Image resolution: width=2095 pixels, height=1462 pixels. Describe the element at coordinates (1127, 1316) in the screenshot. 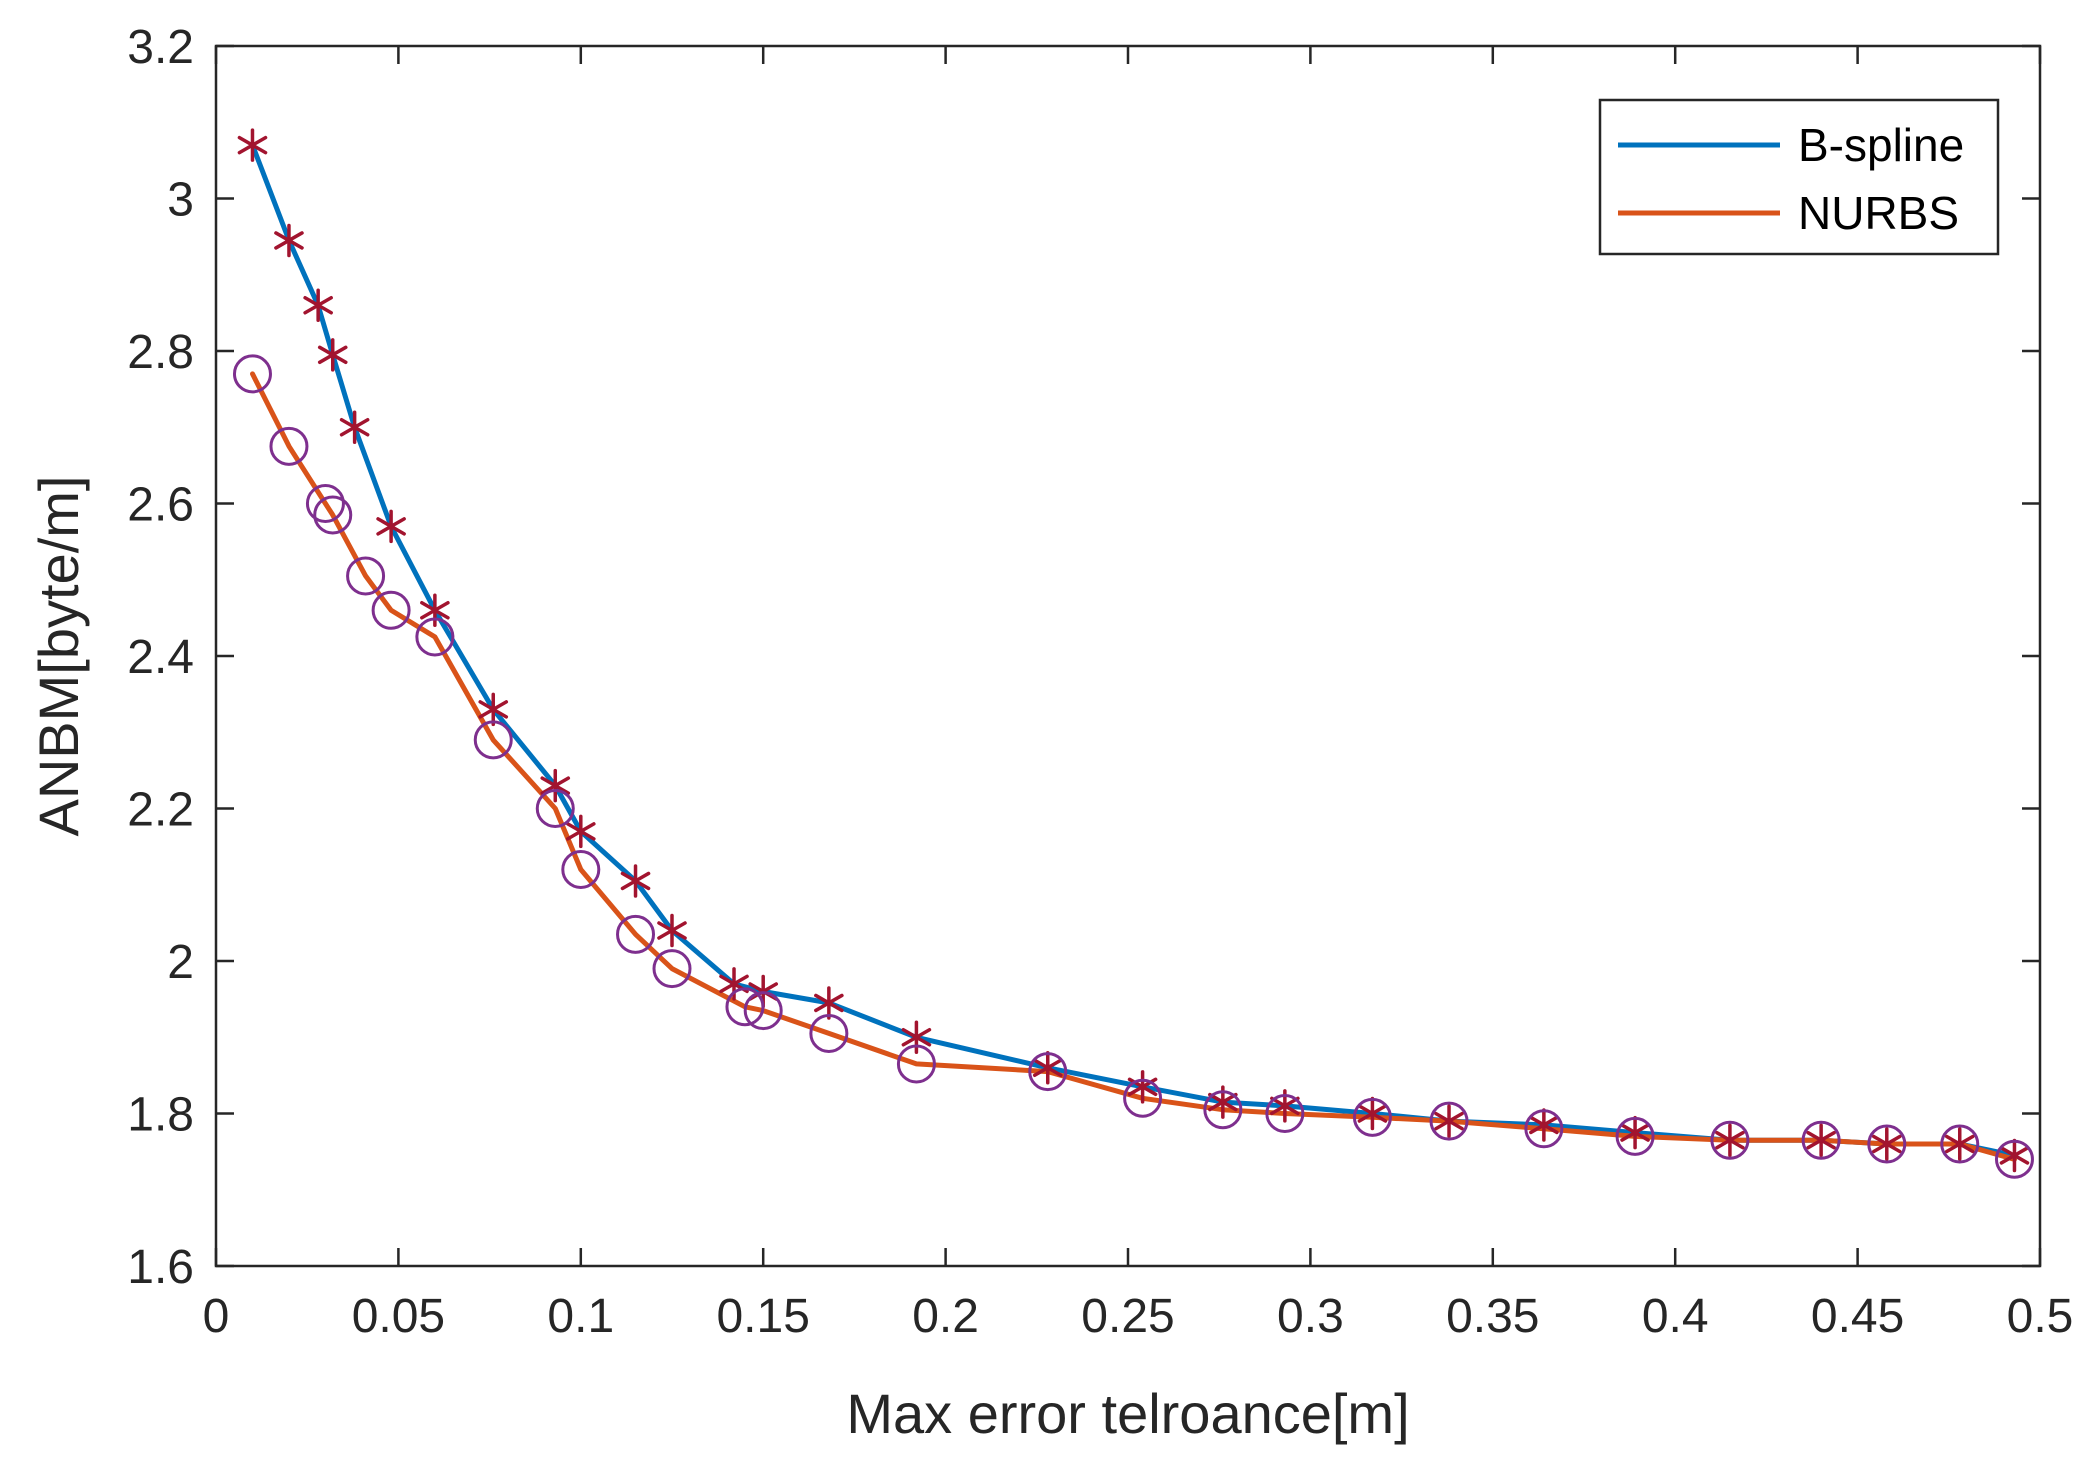

I see `x-tick-label: 0.25` at that location.